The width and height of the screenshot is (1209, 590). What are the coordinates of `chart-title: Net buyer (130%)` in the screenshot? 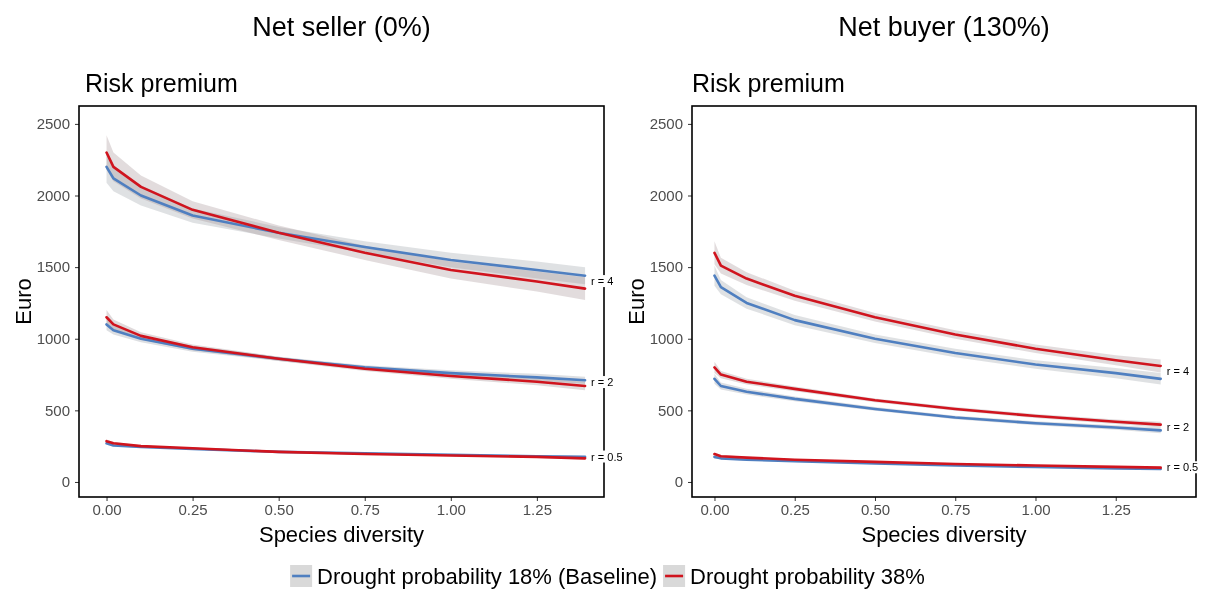 It's located at (944, 27).